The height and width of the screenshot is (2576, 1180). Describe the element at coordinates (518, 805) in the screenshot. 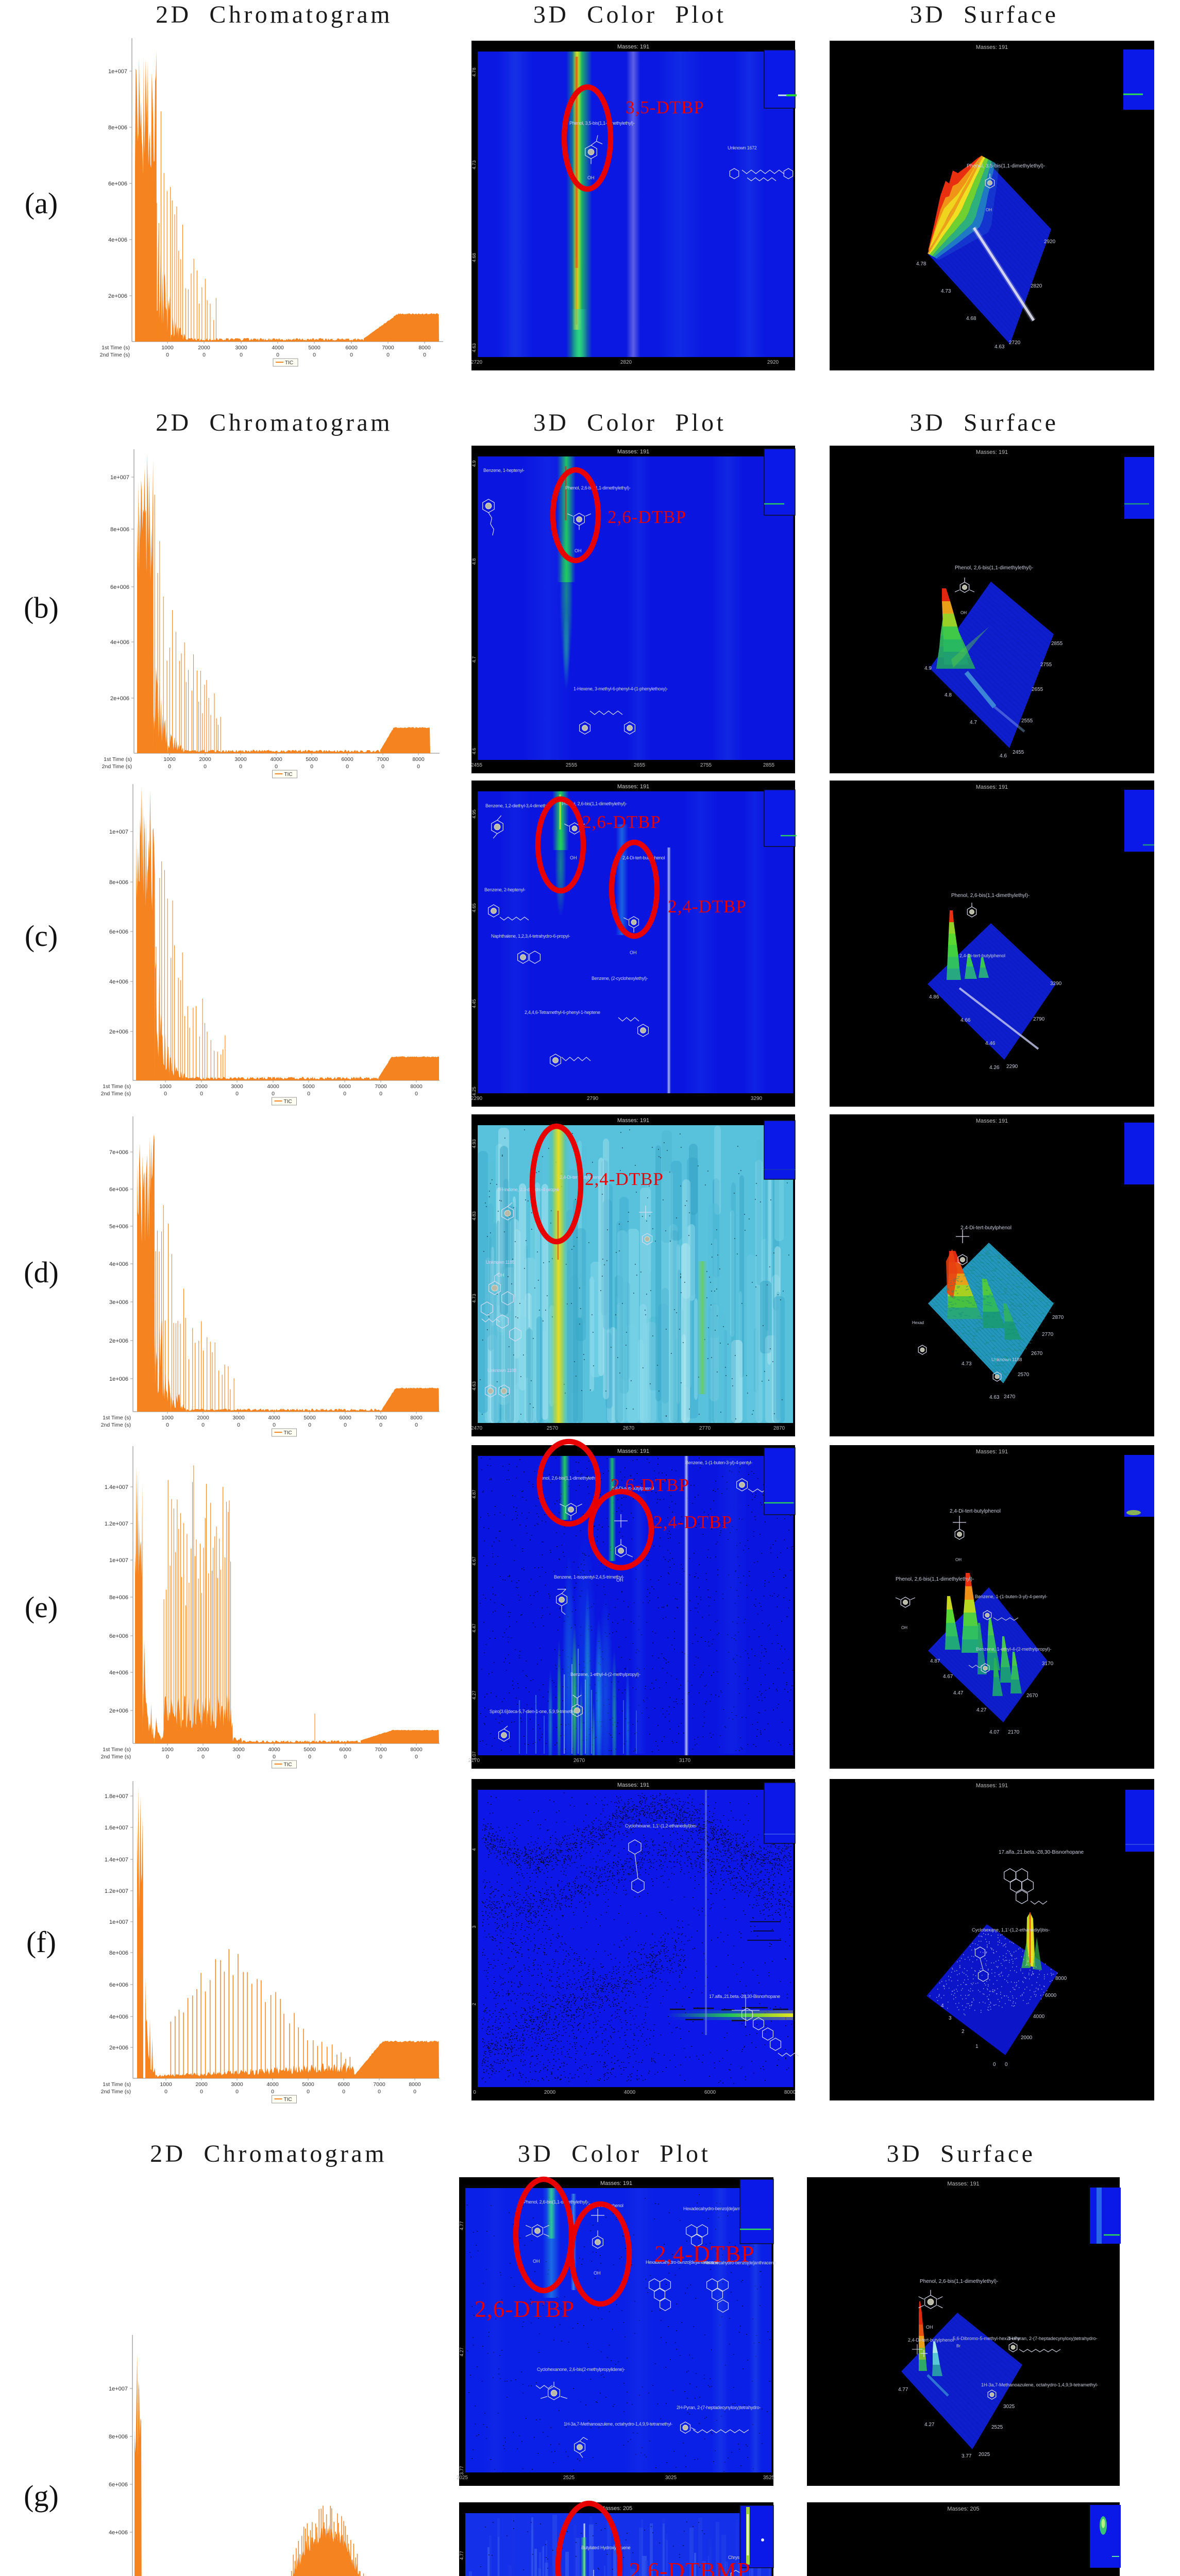

I see `svg-text:Benzene, 1,2-diethyl-3,4-dimet: Benzene, 1,2-diethyl-3,4-dimethyl-` at that location.